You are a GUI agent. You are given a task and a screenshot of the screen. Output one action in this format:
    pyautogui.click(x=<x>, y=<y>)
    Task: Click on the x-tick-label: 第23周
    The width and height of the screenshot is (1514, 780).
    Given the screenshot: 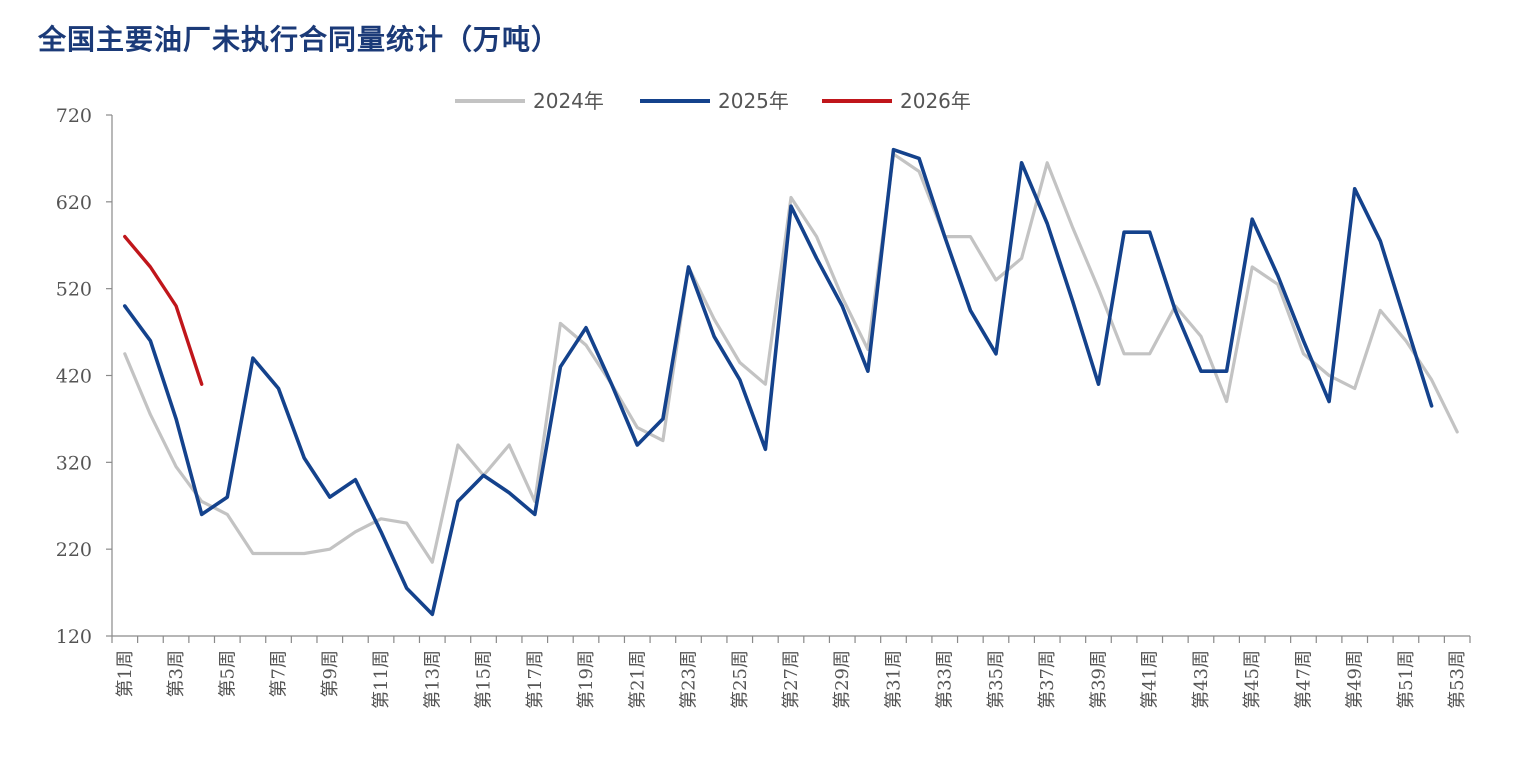 What is the action you would take?
    pyautogui.click(x=689, y=679)
    